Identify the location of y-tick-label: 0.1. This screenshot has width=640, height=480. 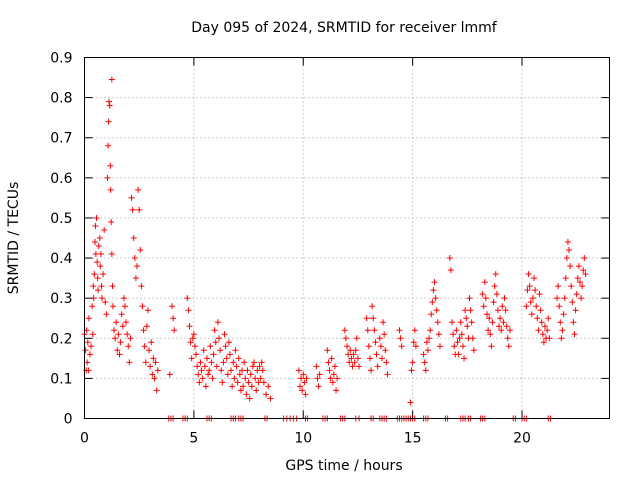
(61, 379).